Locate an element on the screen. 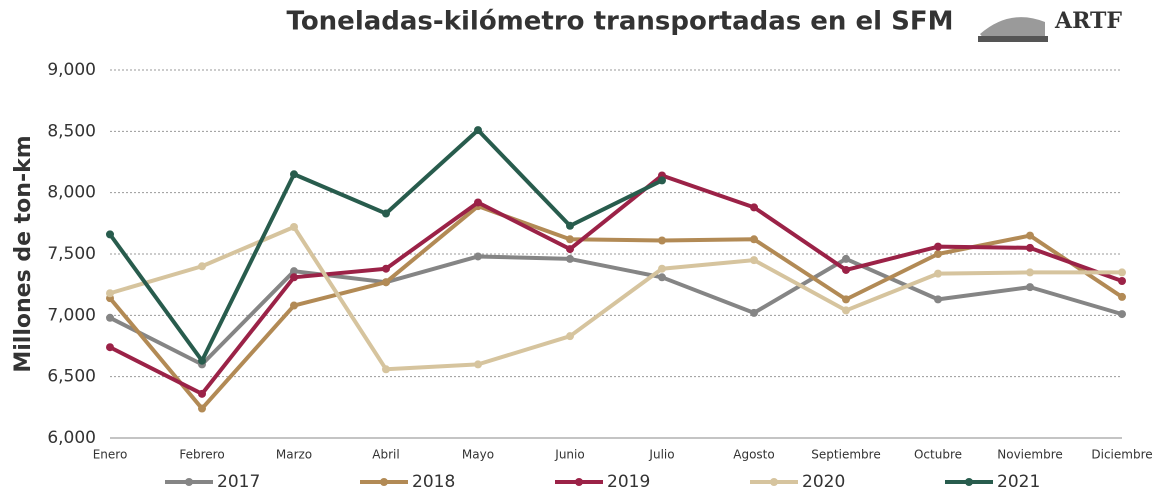 The height and width of the screenshot is (493, 1161). x-tick-label: Mayo is located at coordinates (478, 455).